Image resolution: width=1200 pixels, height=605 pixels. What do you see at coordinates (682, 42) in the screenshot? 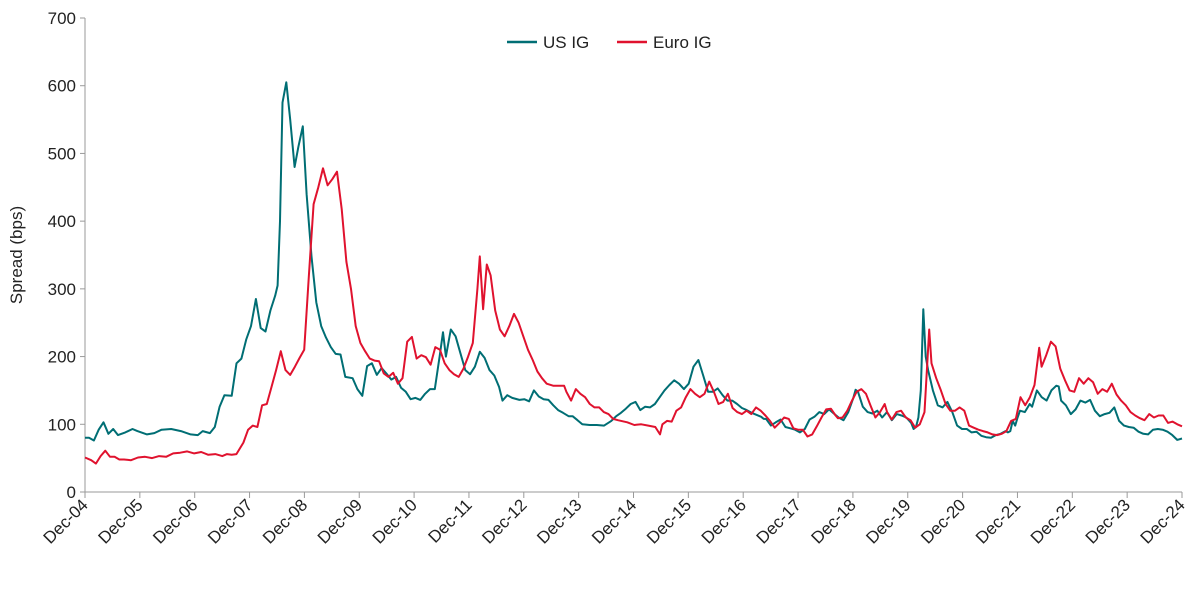
I see `legend-label-euro-ig: Euro IG` at bounding box center [682, 42].